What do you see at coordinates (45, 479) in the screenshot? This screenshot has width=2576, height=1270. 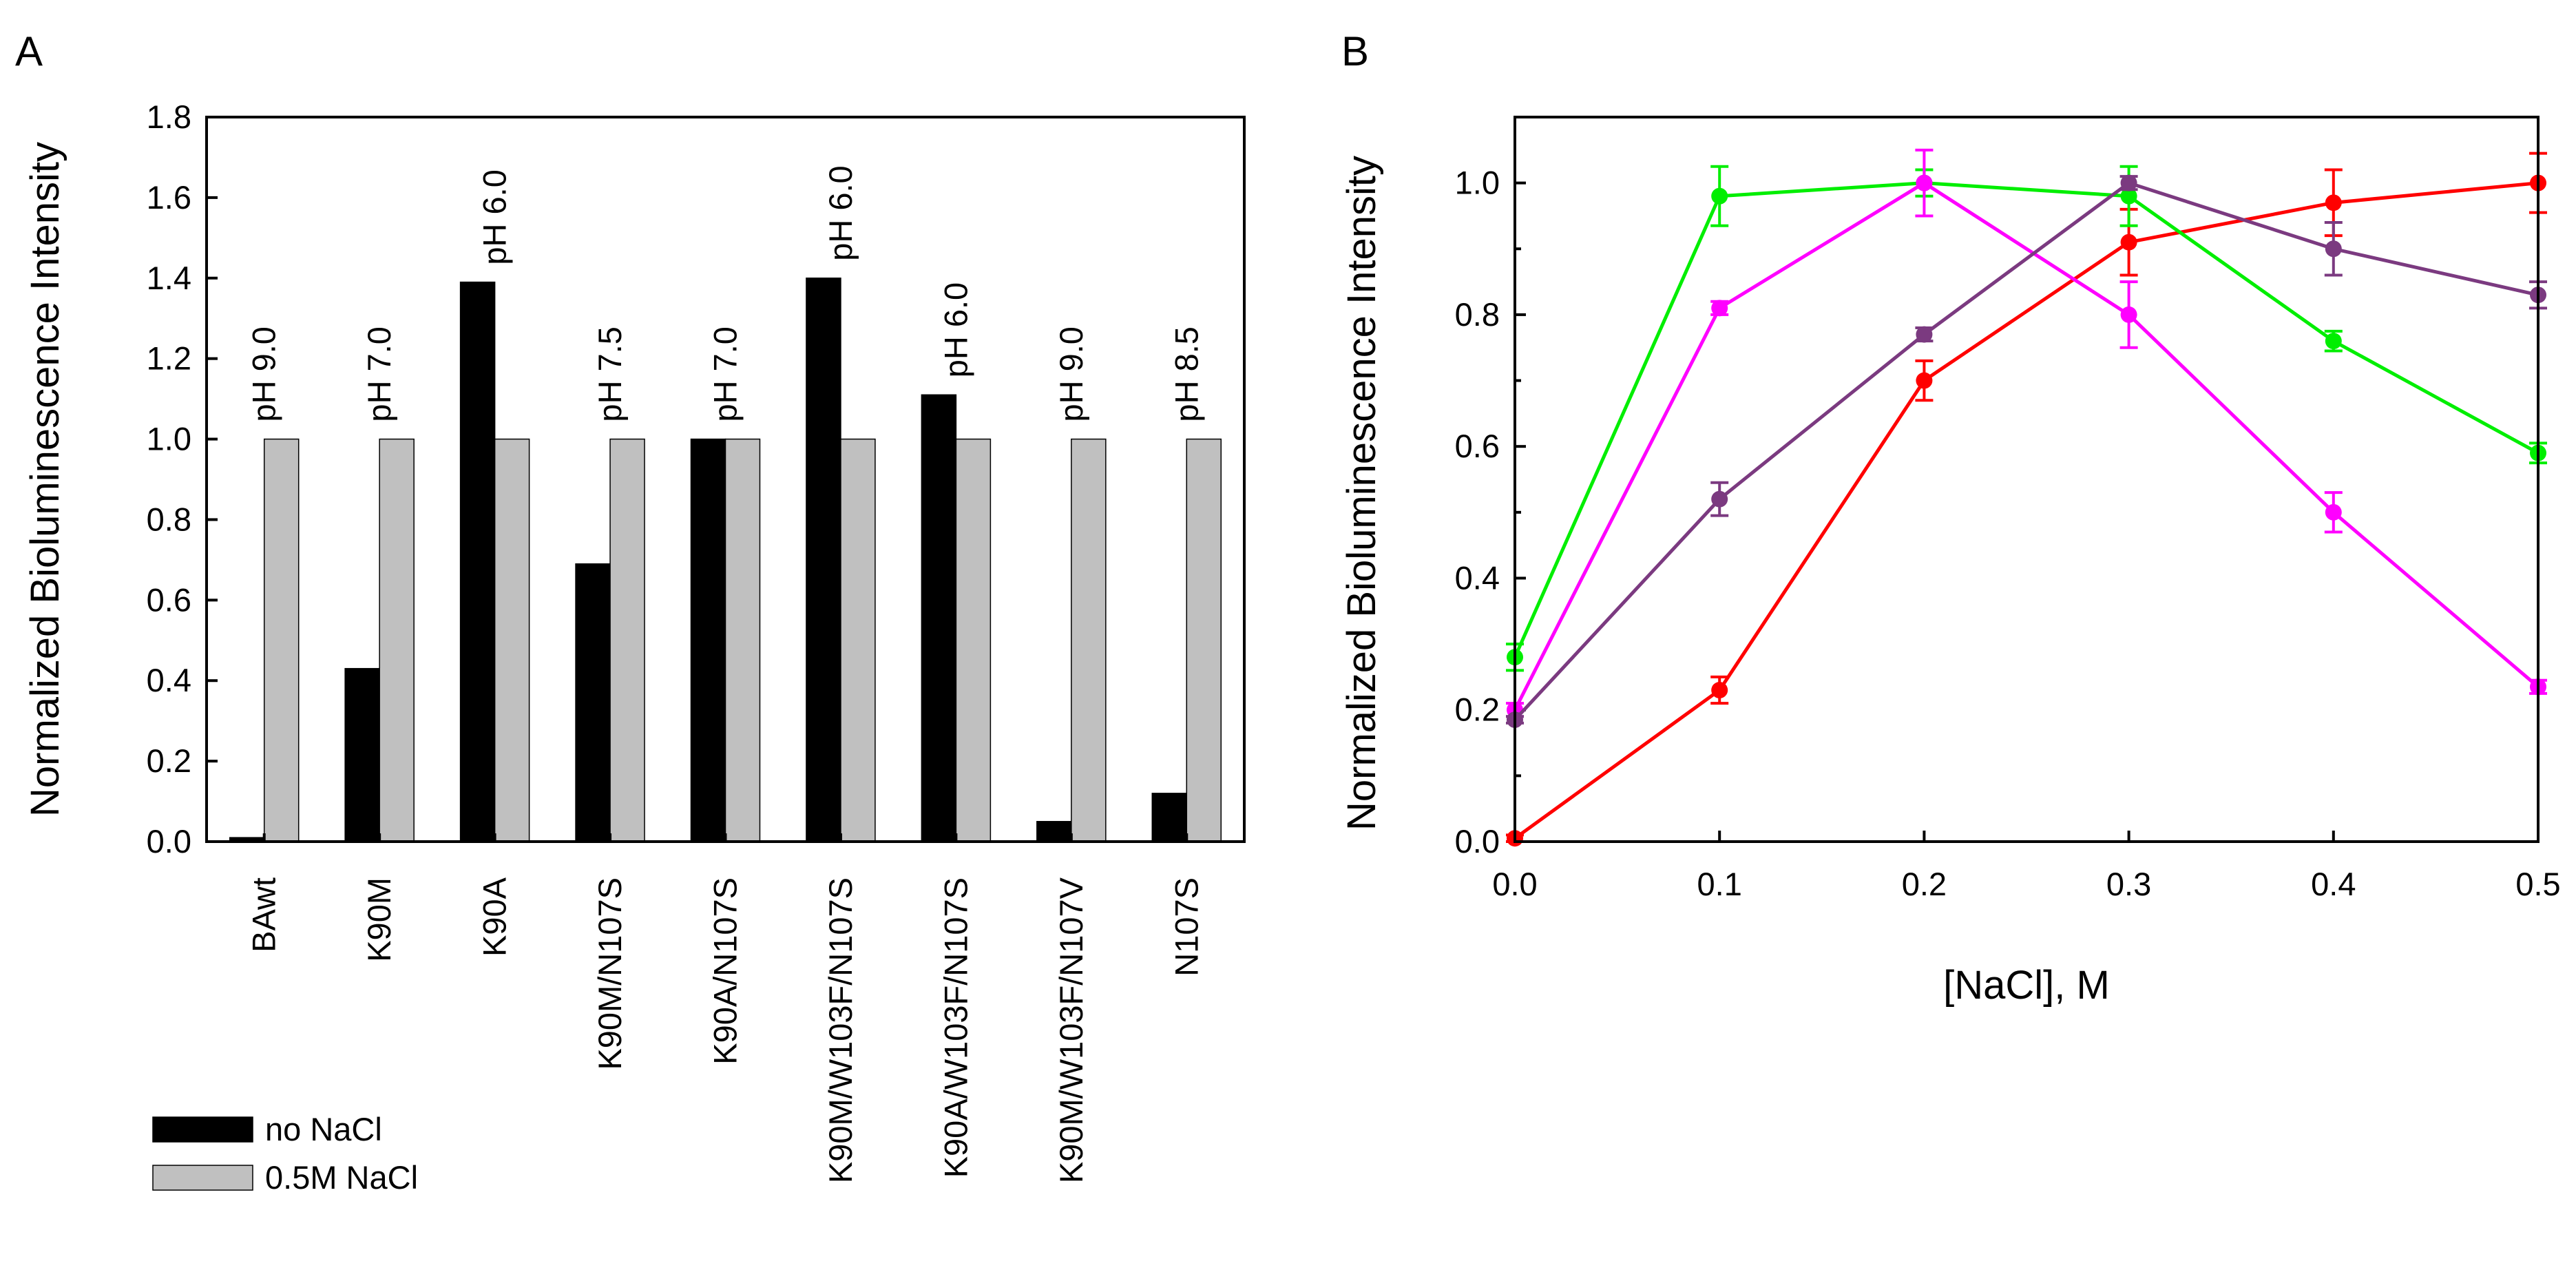 I see `y-axis-title-a: Normalized Bioluminescence Intensity` at bounding box center [45, 479].